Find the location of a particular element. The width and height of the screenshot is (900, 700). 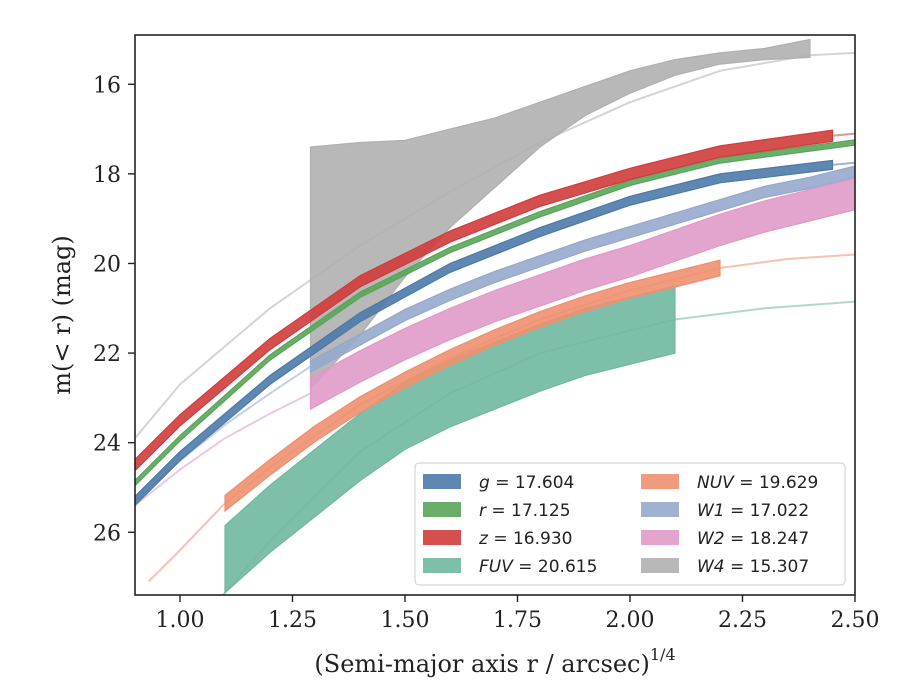

x-axis-label: (Semi-major axis r / arcsec)1/4 is located at coordinates (494, 661).